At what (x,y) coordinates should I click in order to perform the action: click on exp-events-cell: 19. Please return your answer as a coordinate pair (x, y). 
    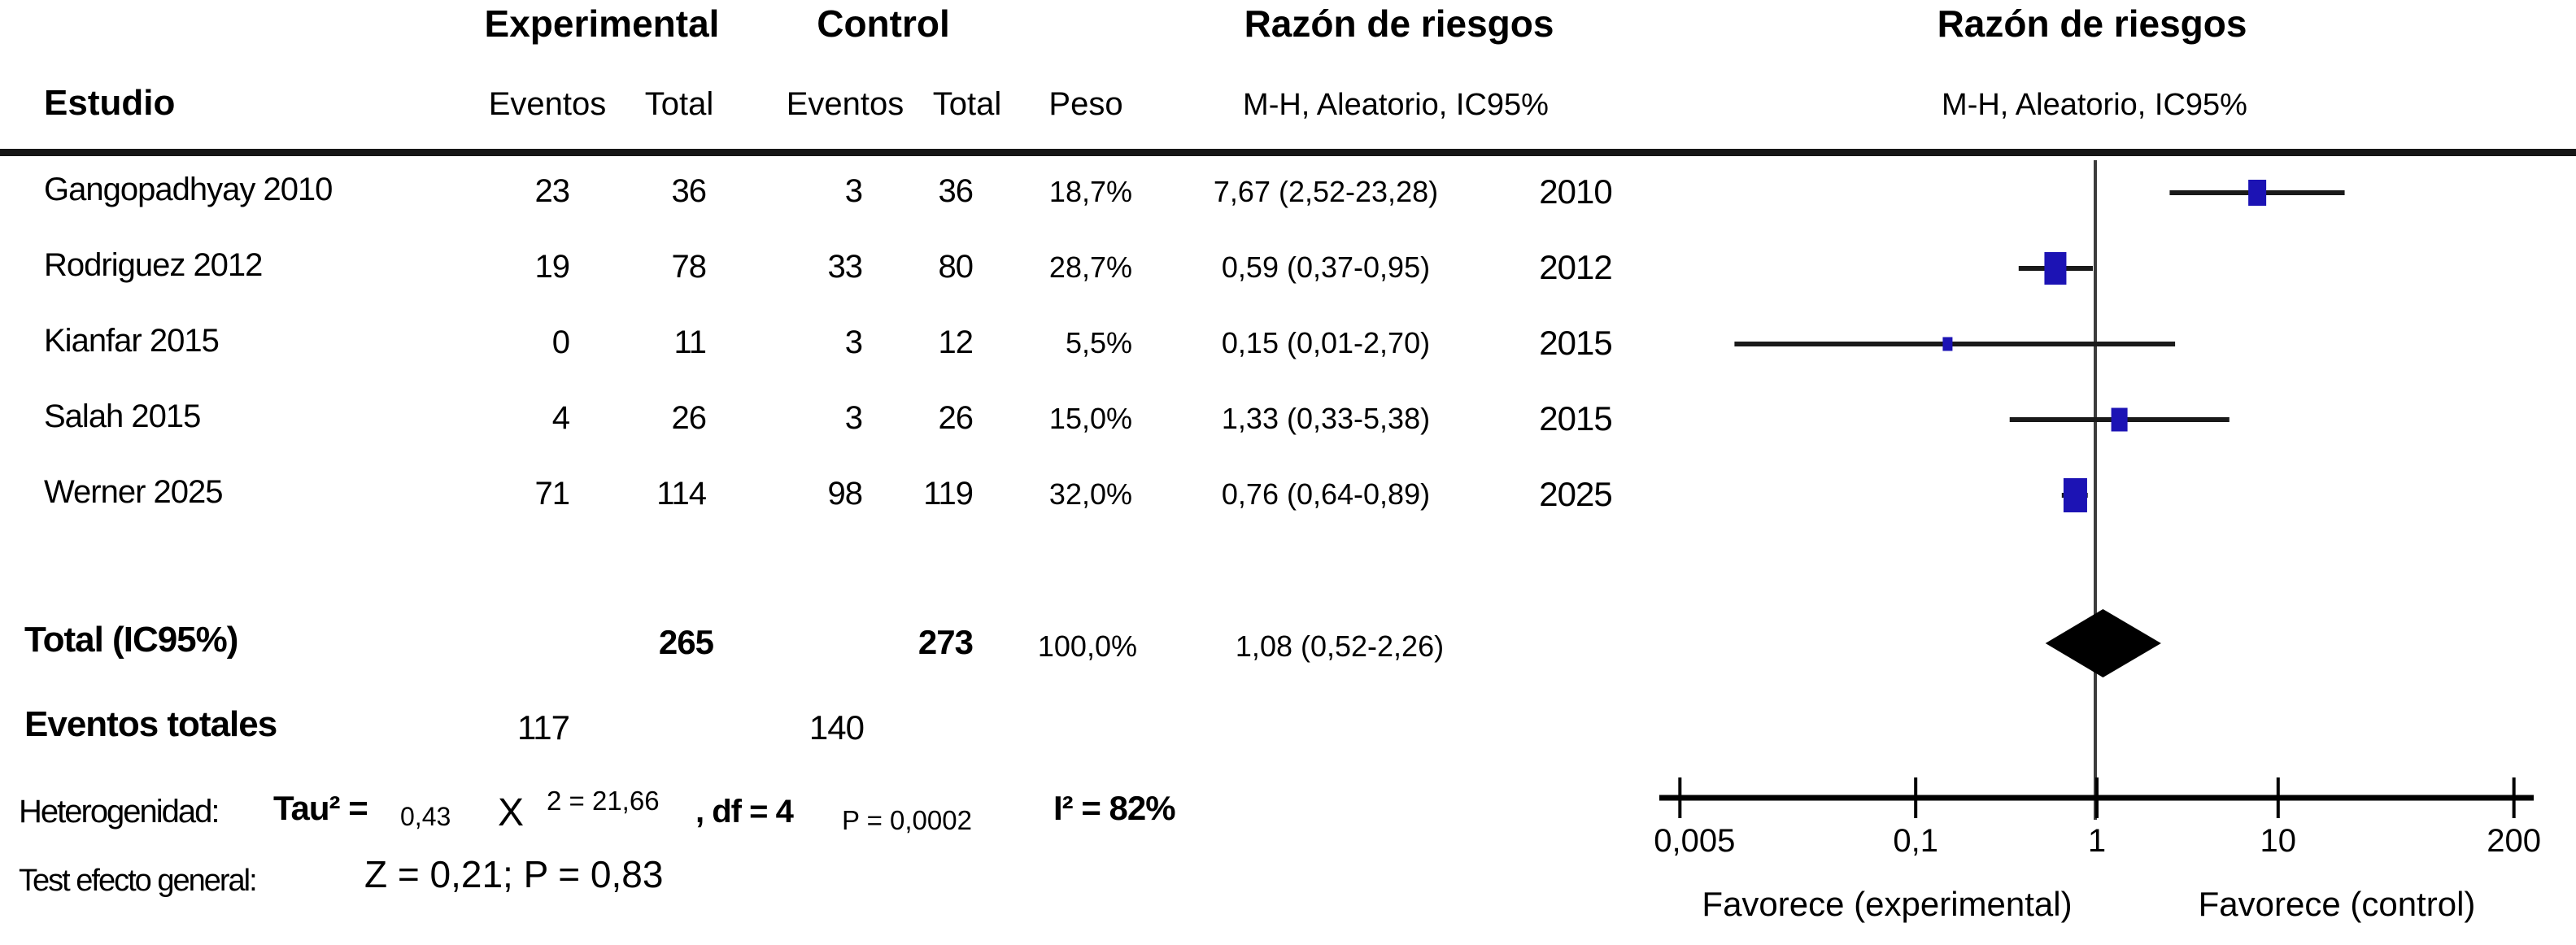
    Looking at the image, I should click on (552, 267).